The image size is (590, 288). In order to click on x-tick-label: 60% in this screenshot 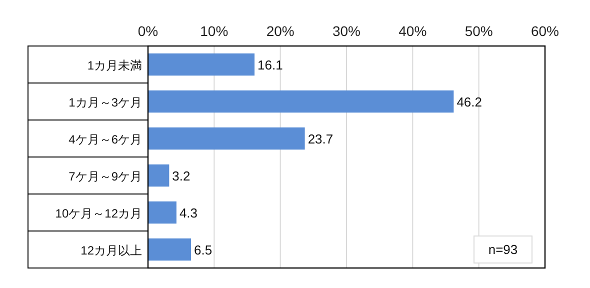, I will do `click(545, 31)`.